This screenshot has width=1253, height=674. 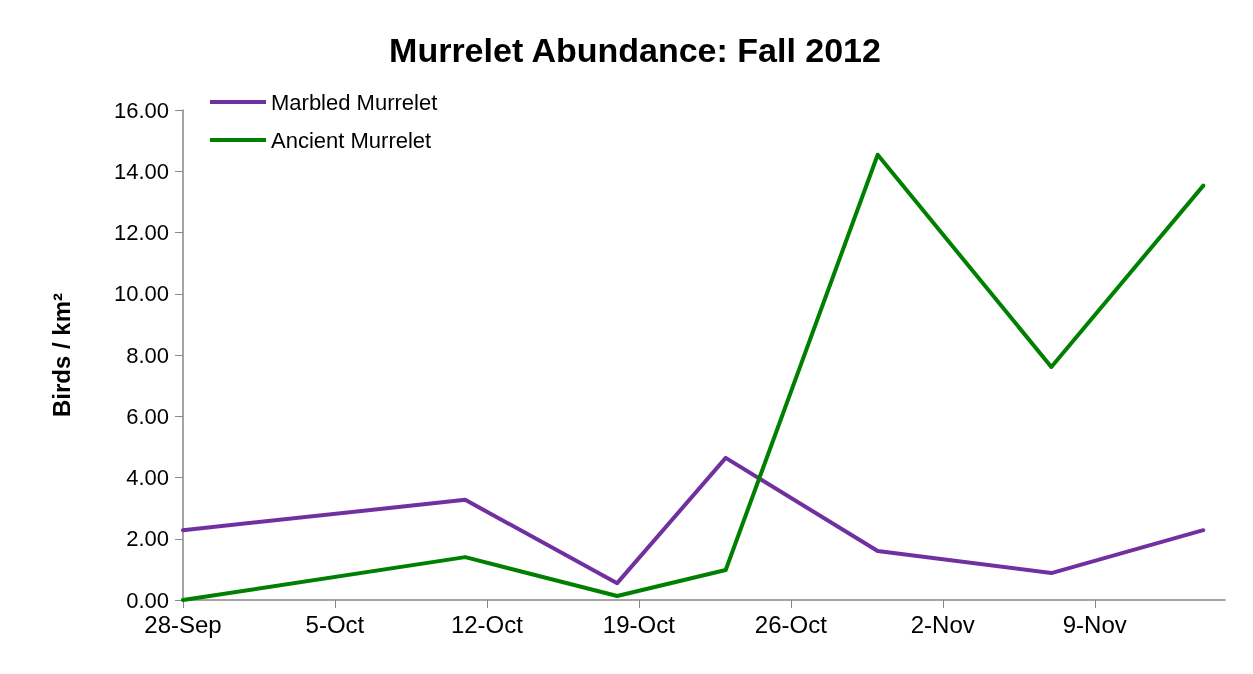 What do you see at coordinates (141, 171) in the screenshot?
I see `y-tick-label: 14.00` at bounding box center [141, 171].